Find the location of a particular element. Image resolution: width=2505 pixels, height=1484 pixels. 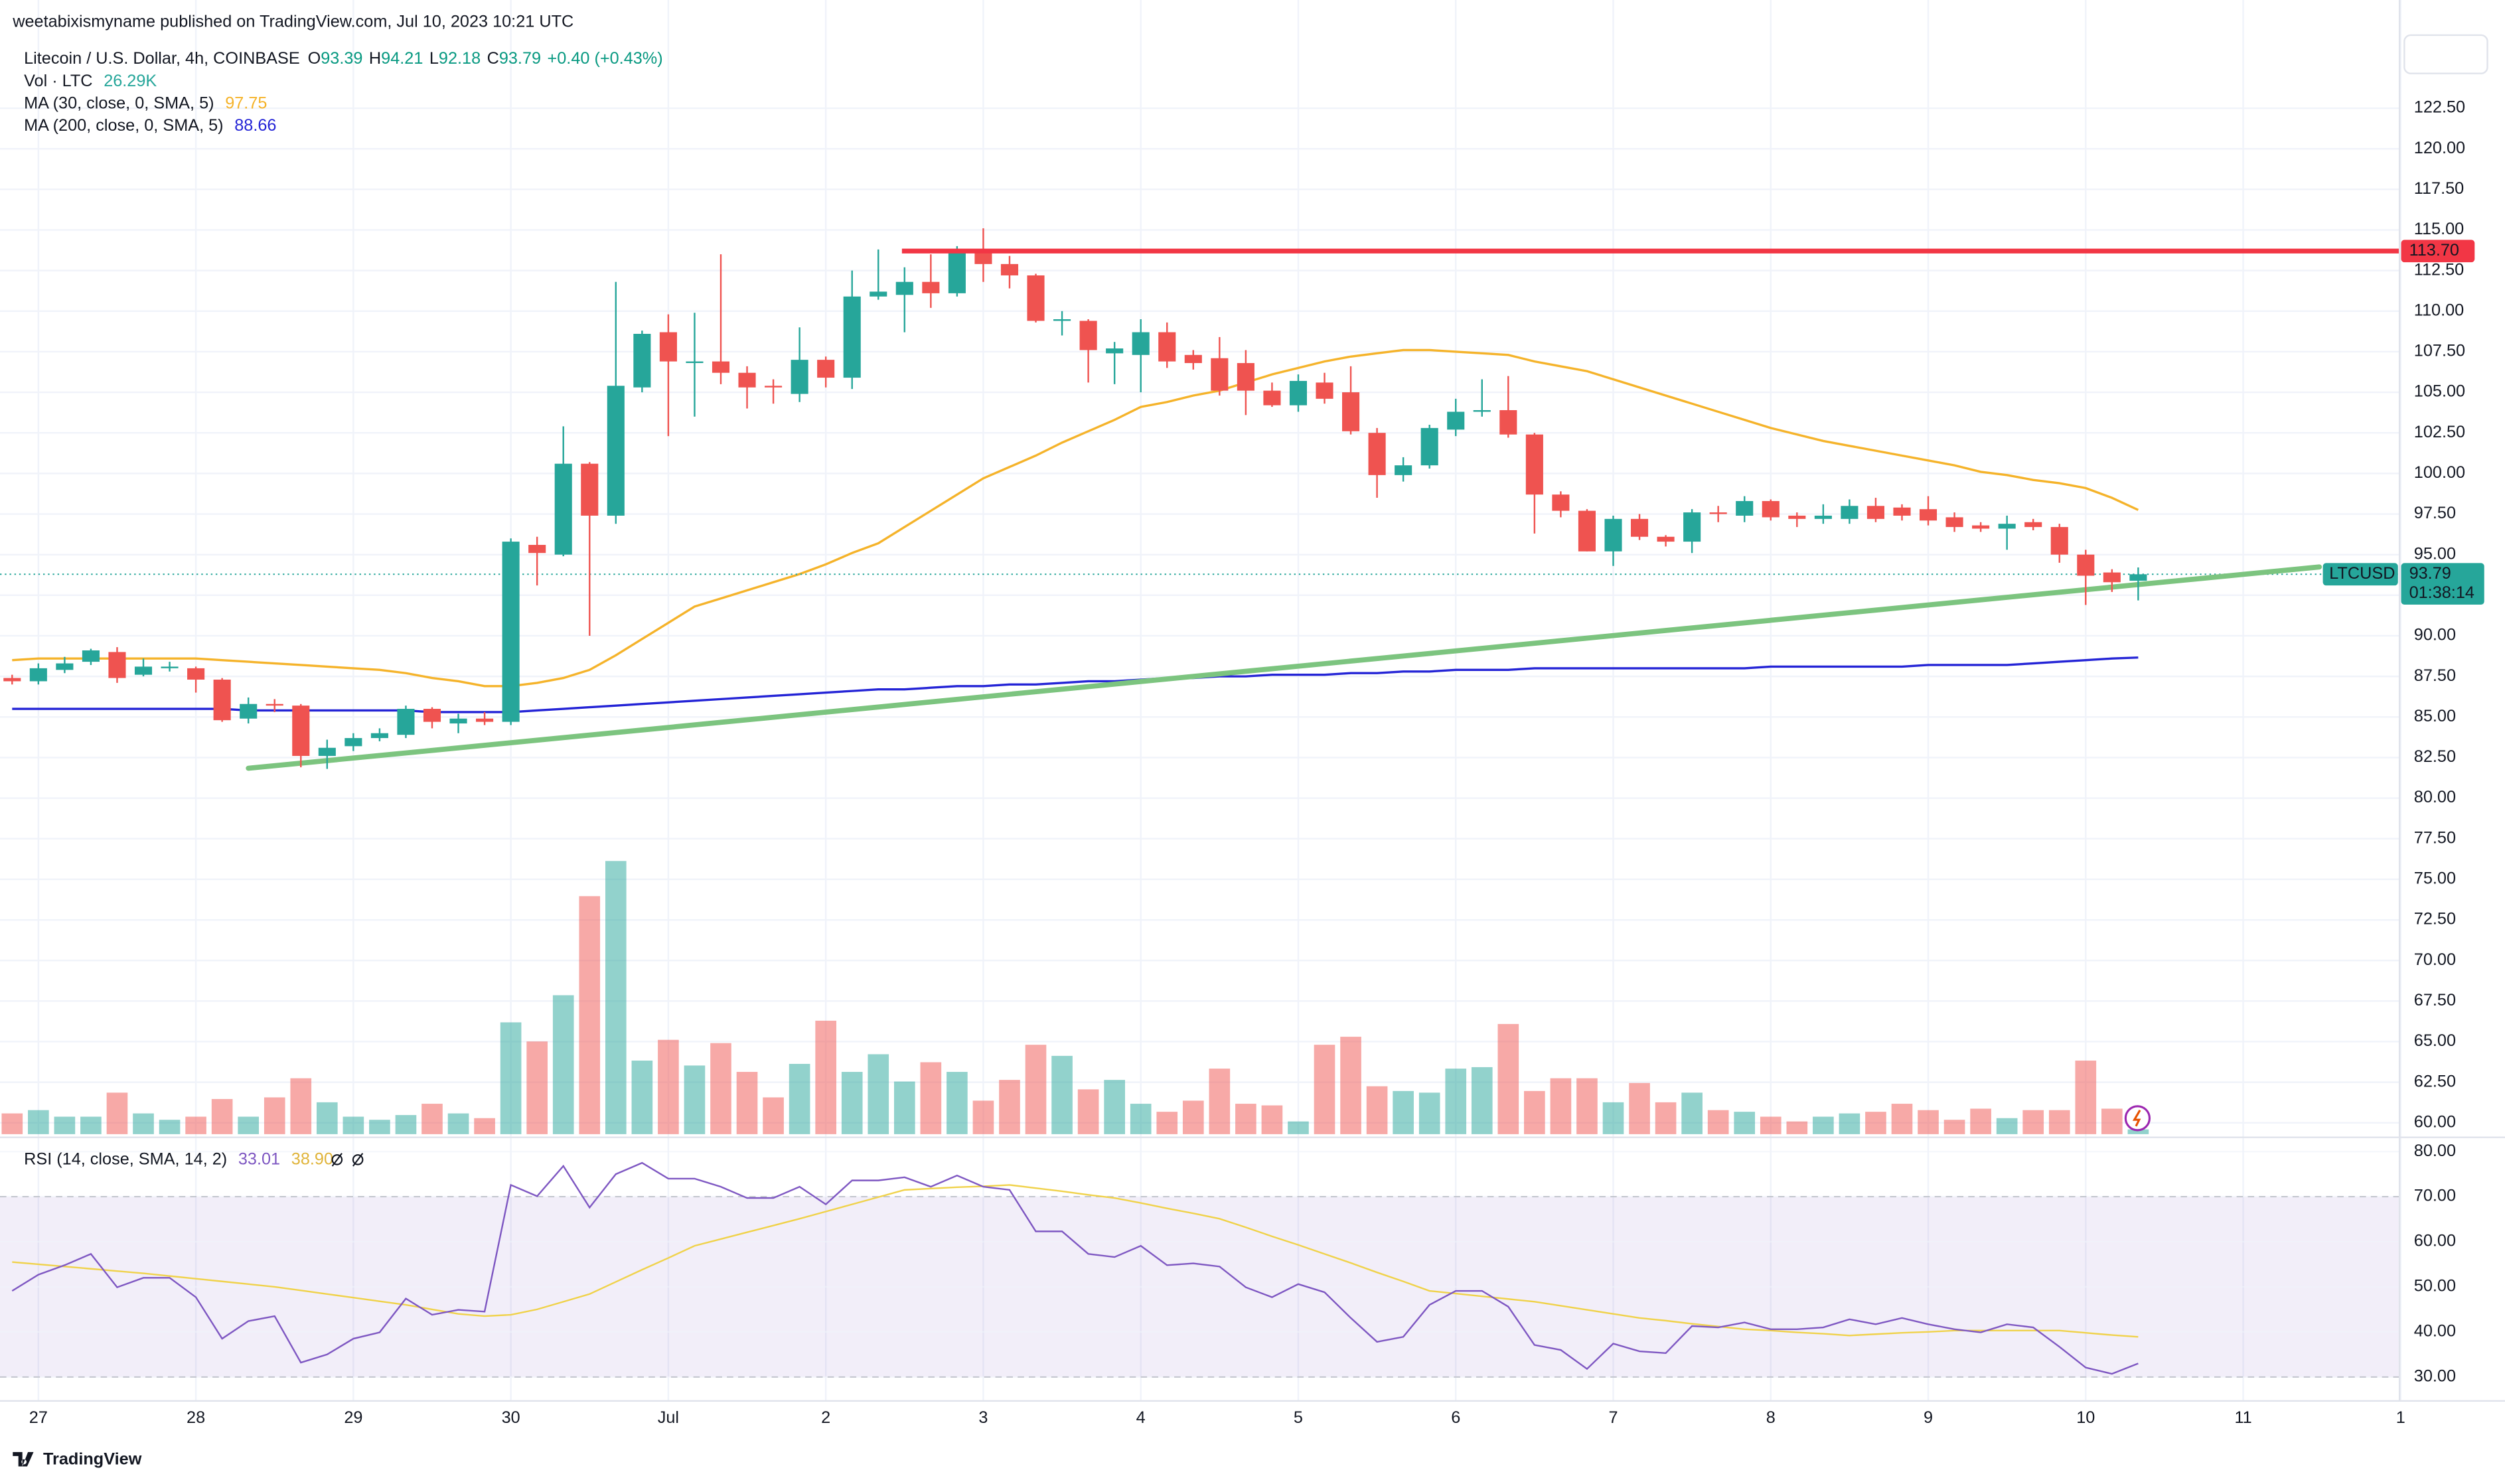

x-tick-label: 11 is located at coordinates (2242, 1417).